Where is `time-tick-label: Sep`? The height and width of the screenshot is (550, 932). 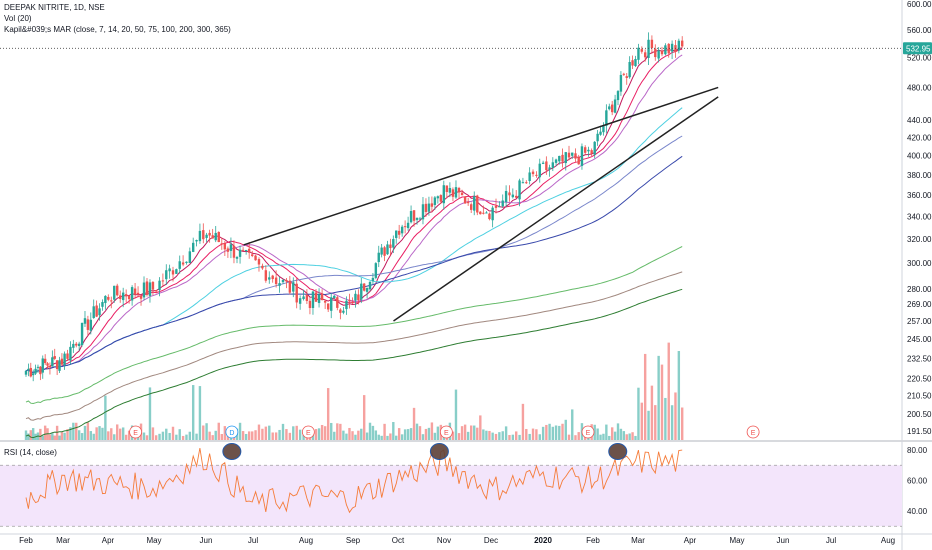
time-tick-label: Sep is located at coordinates (353, 540).